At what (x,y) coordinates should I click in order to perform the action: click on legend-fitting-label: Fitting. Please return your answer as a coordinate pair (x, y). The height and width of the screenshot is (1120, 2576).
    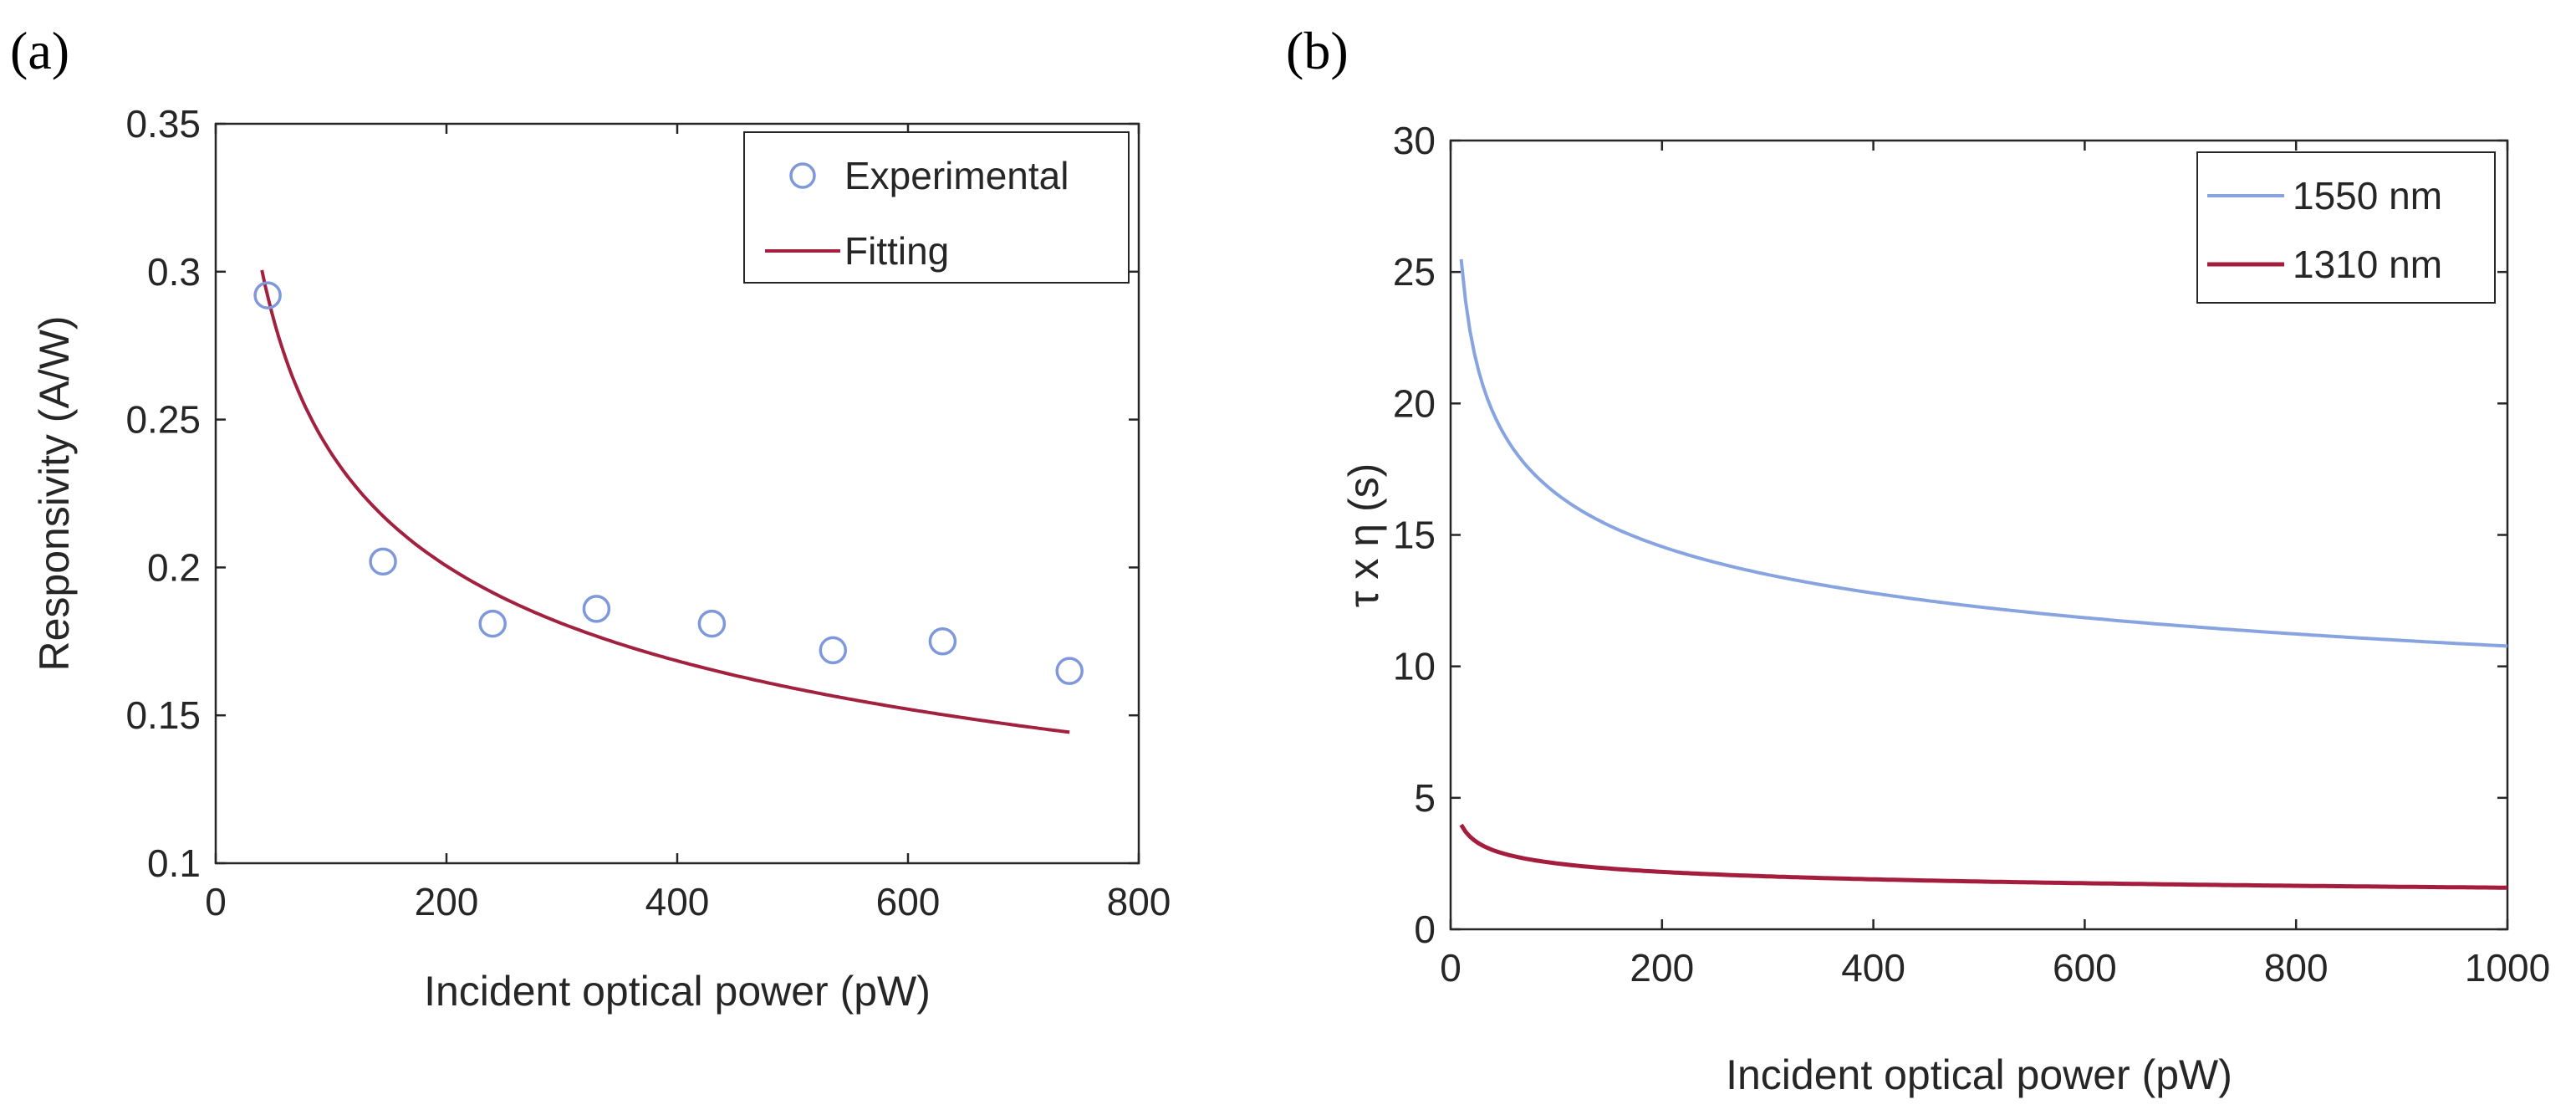
    Looking at the image, I should click on (896, 251).